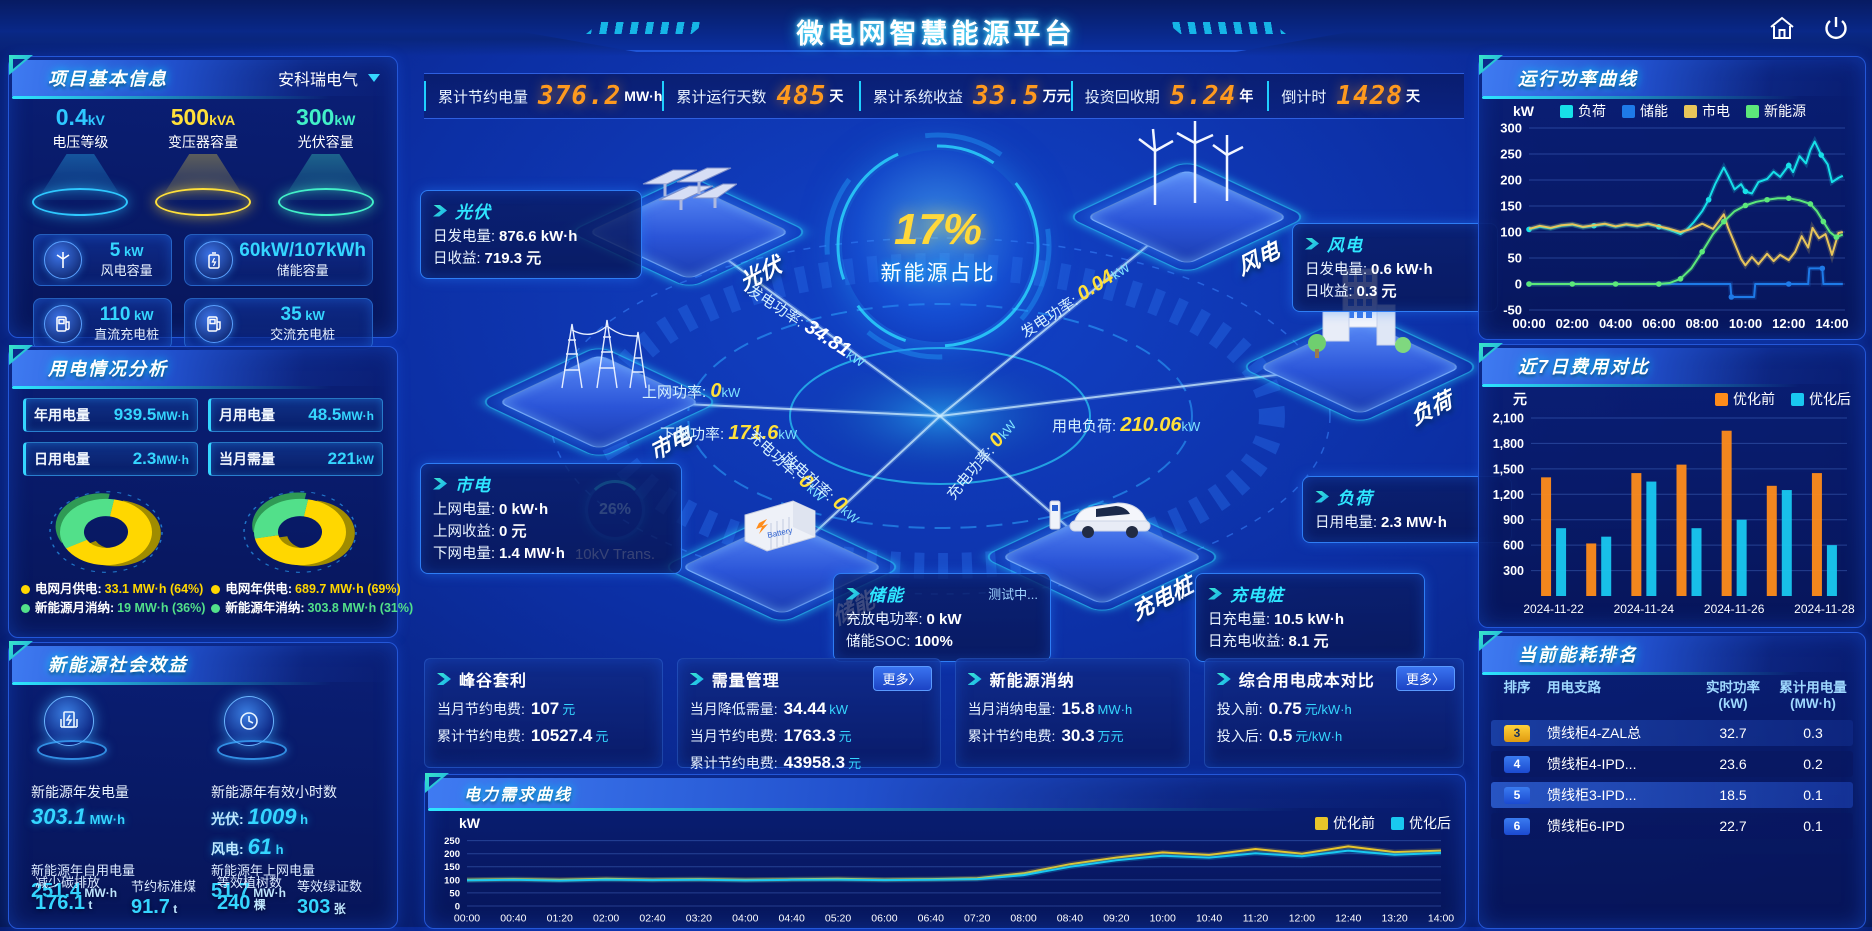 The height and width of the screenshot is (931, 1872). Describe the element at coordinates (110, 608) in the screenshot. I see `donut-legend-item: 新能源月消纳: 19 MW·h (36%)` at that location.